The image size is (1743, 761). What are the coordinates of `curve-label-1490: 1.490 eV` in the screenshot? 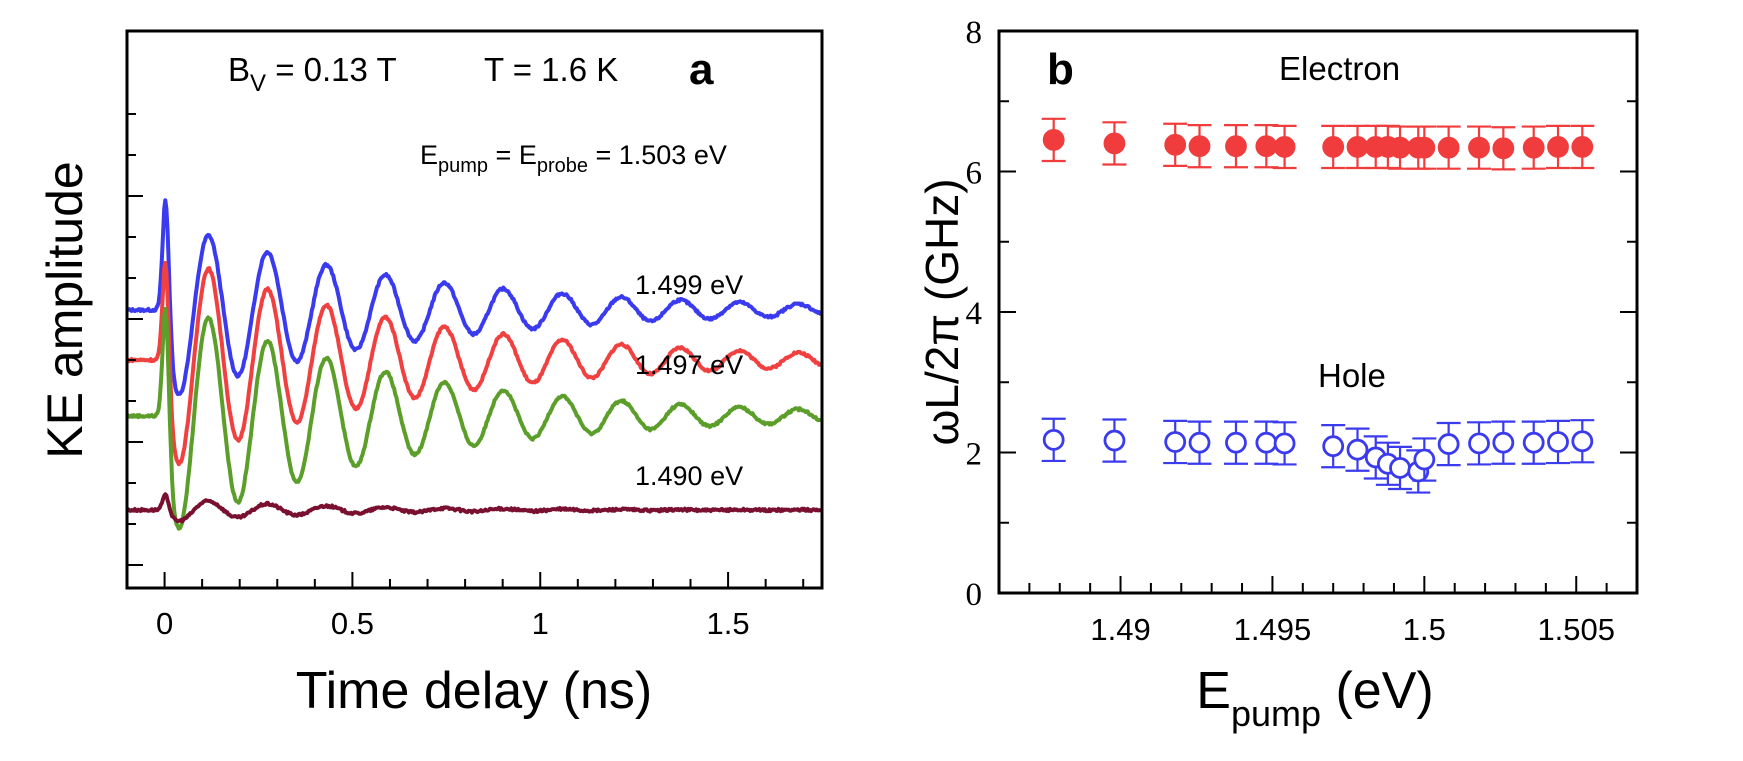 It's located at (689, 476).